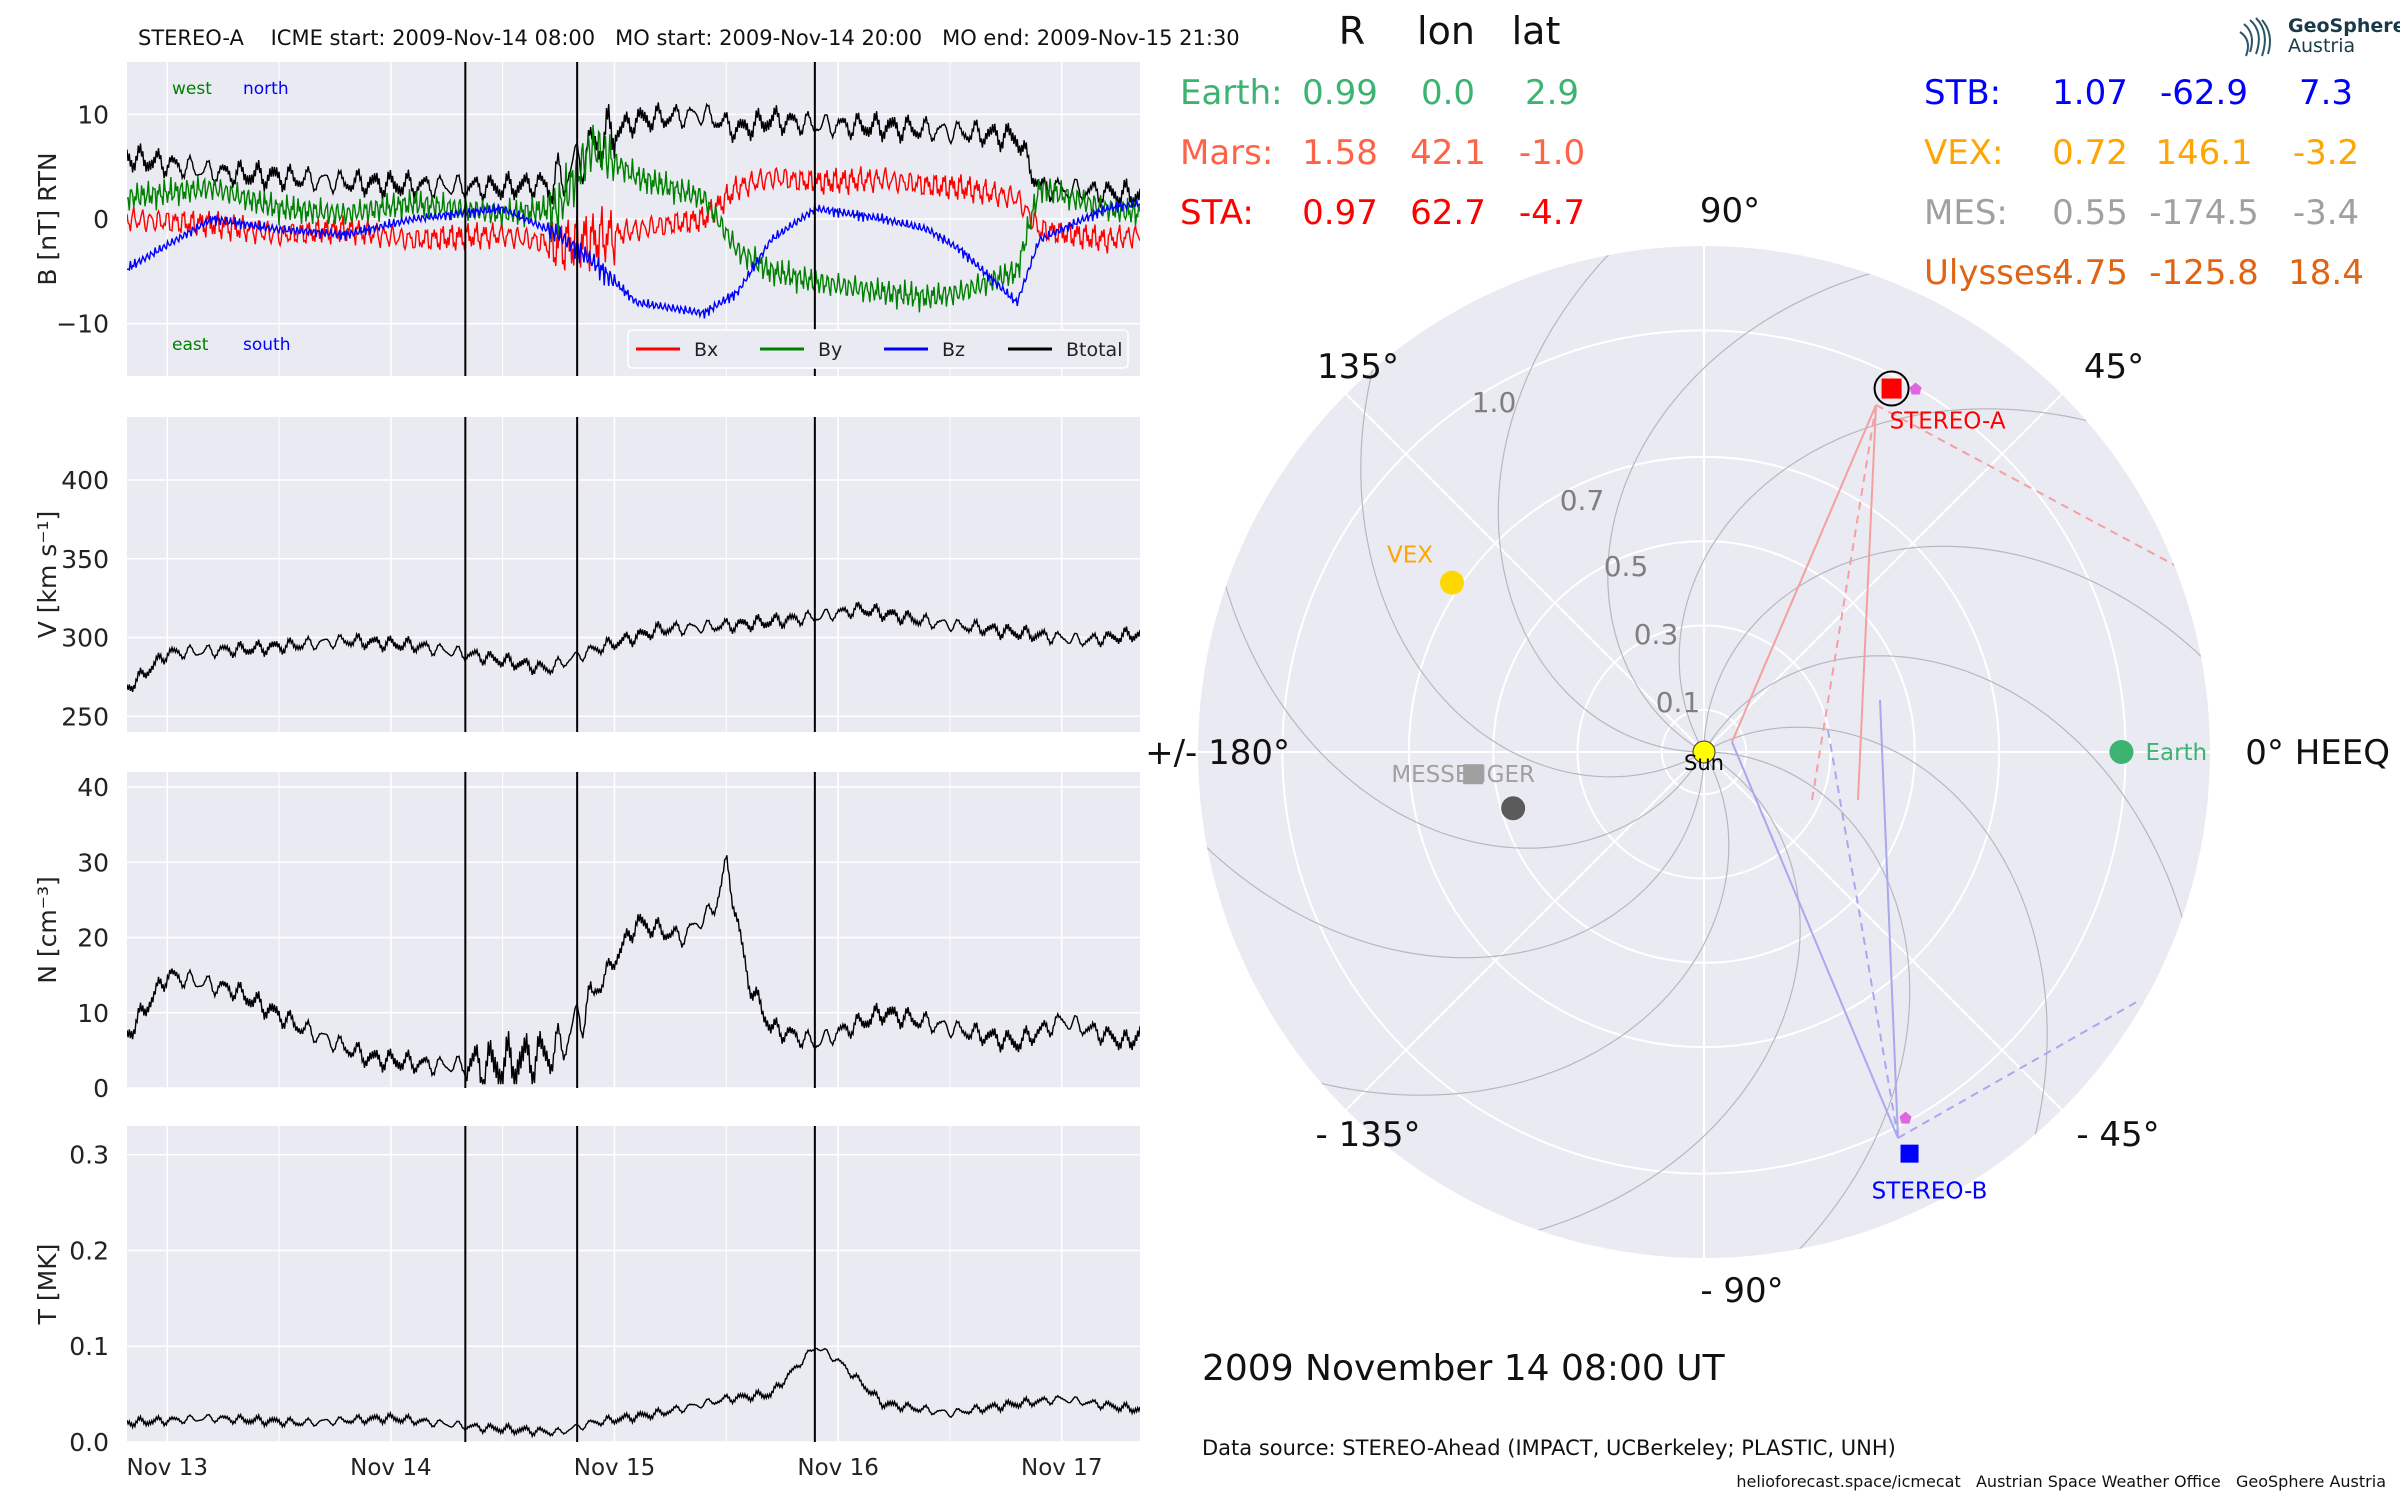 The width and height of the screenshot is (2400, 1500). I want to click on messenger-label: MESSENGER, so click(1463, 775).